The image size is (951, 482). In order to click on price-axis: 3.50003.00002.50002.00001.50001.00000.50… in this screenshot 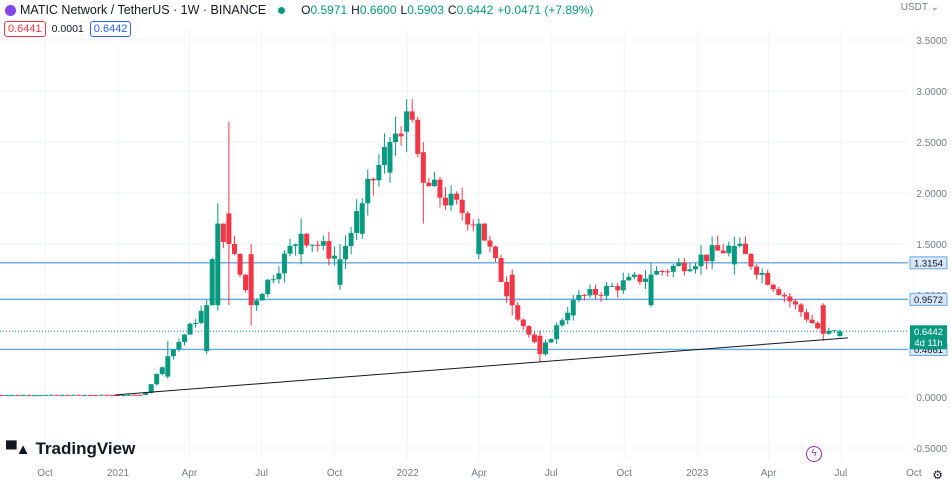, I will do `click(930, 245)`.